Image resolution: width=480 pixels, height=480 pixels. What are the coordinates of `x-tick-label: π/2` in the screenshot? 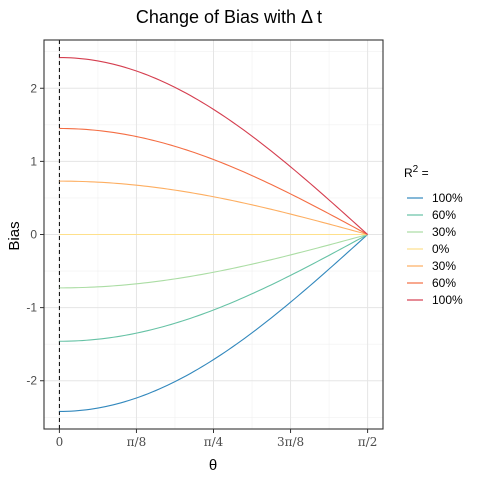 It's located at (368, 442).